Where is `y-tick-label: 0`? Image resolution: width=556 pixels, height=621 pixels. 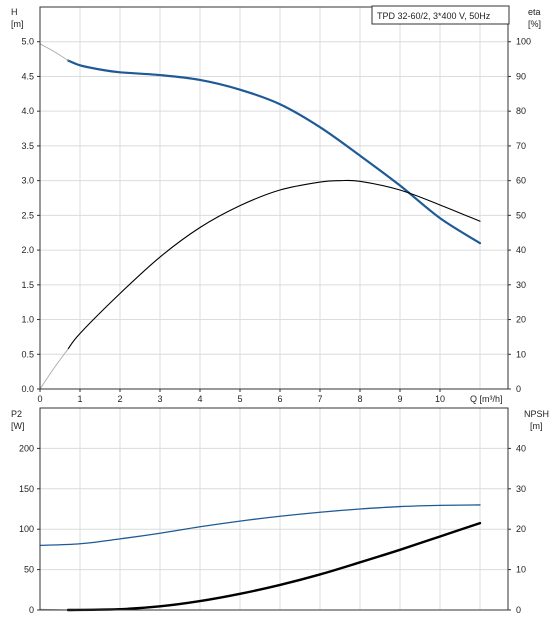
y-tick-label: 0 is located at coordinates (31, 610).